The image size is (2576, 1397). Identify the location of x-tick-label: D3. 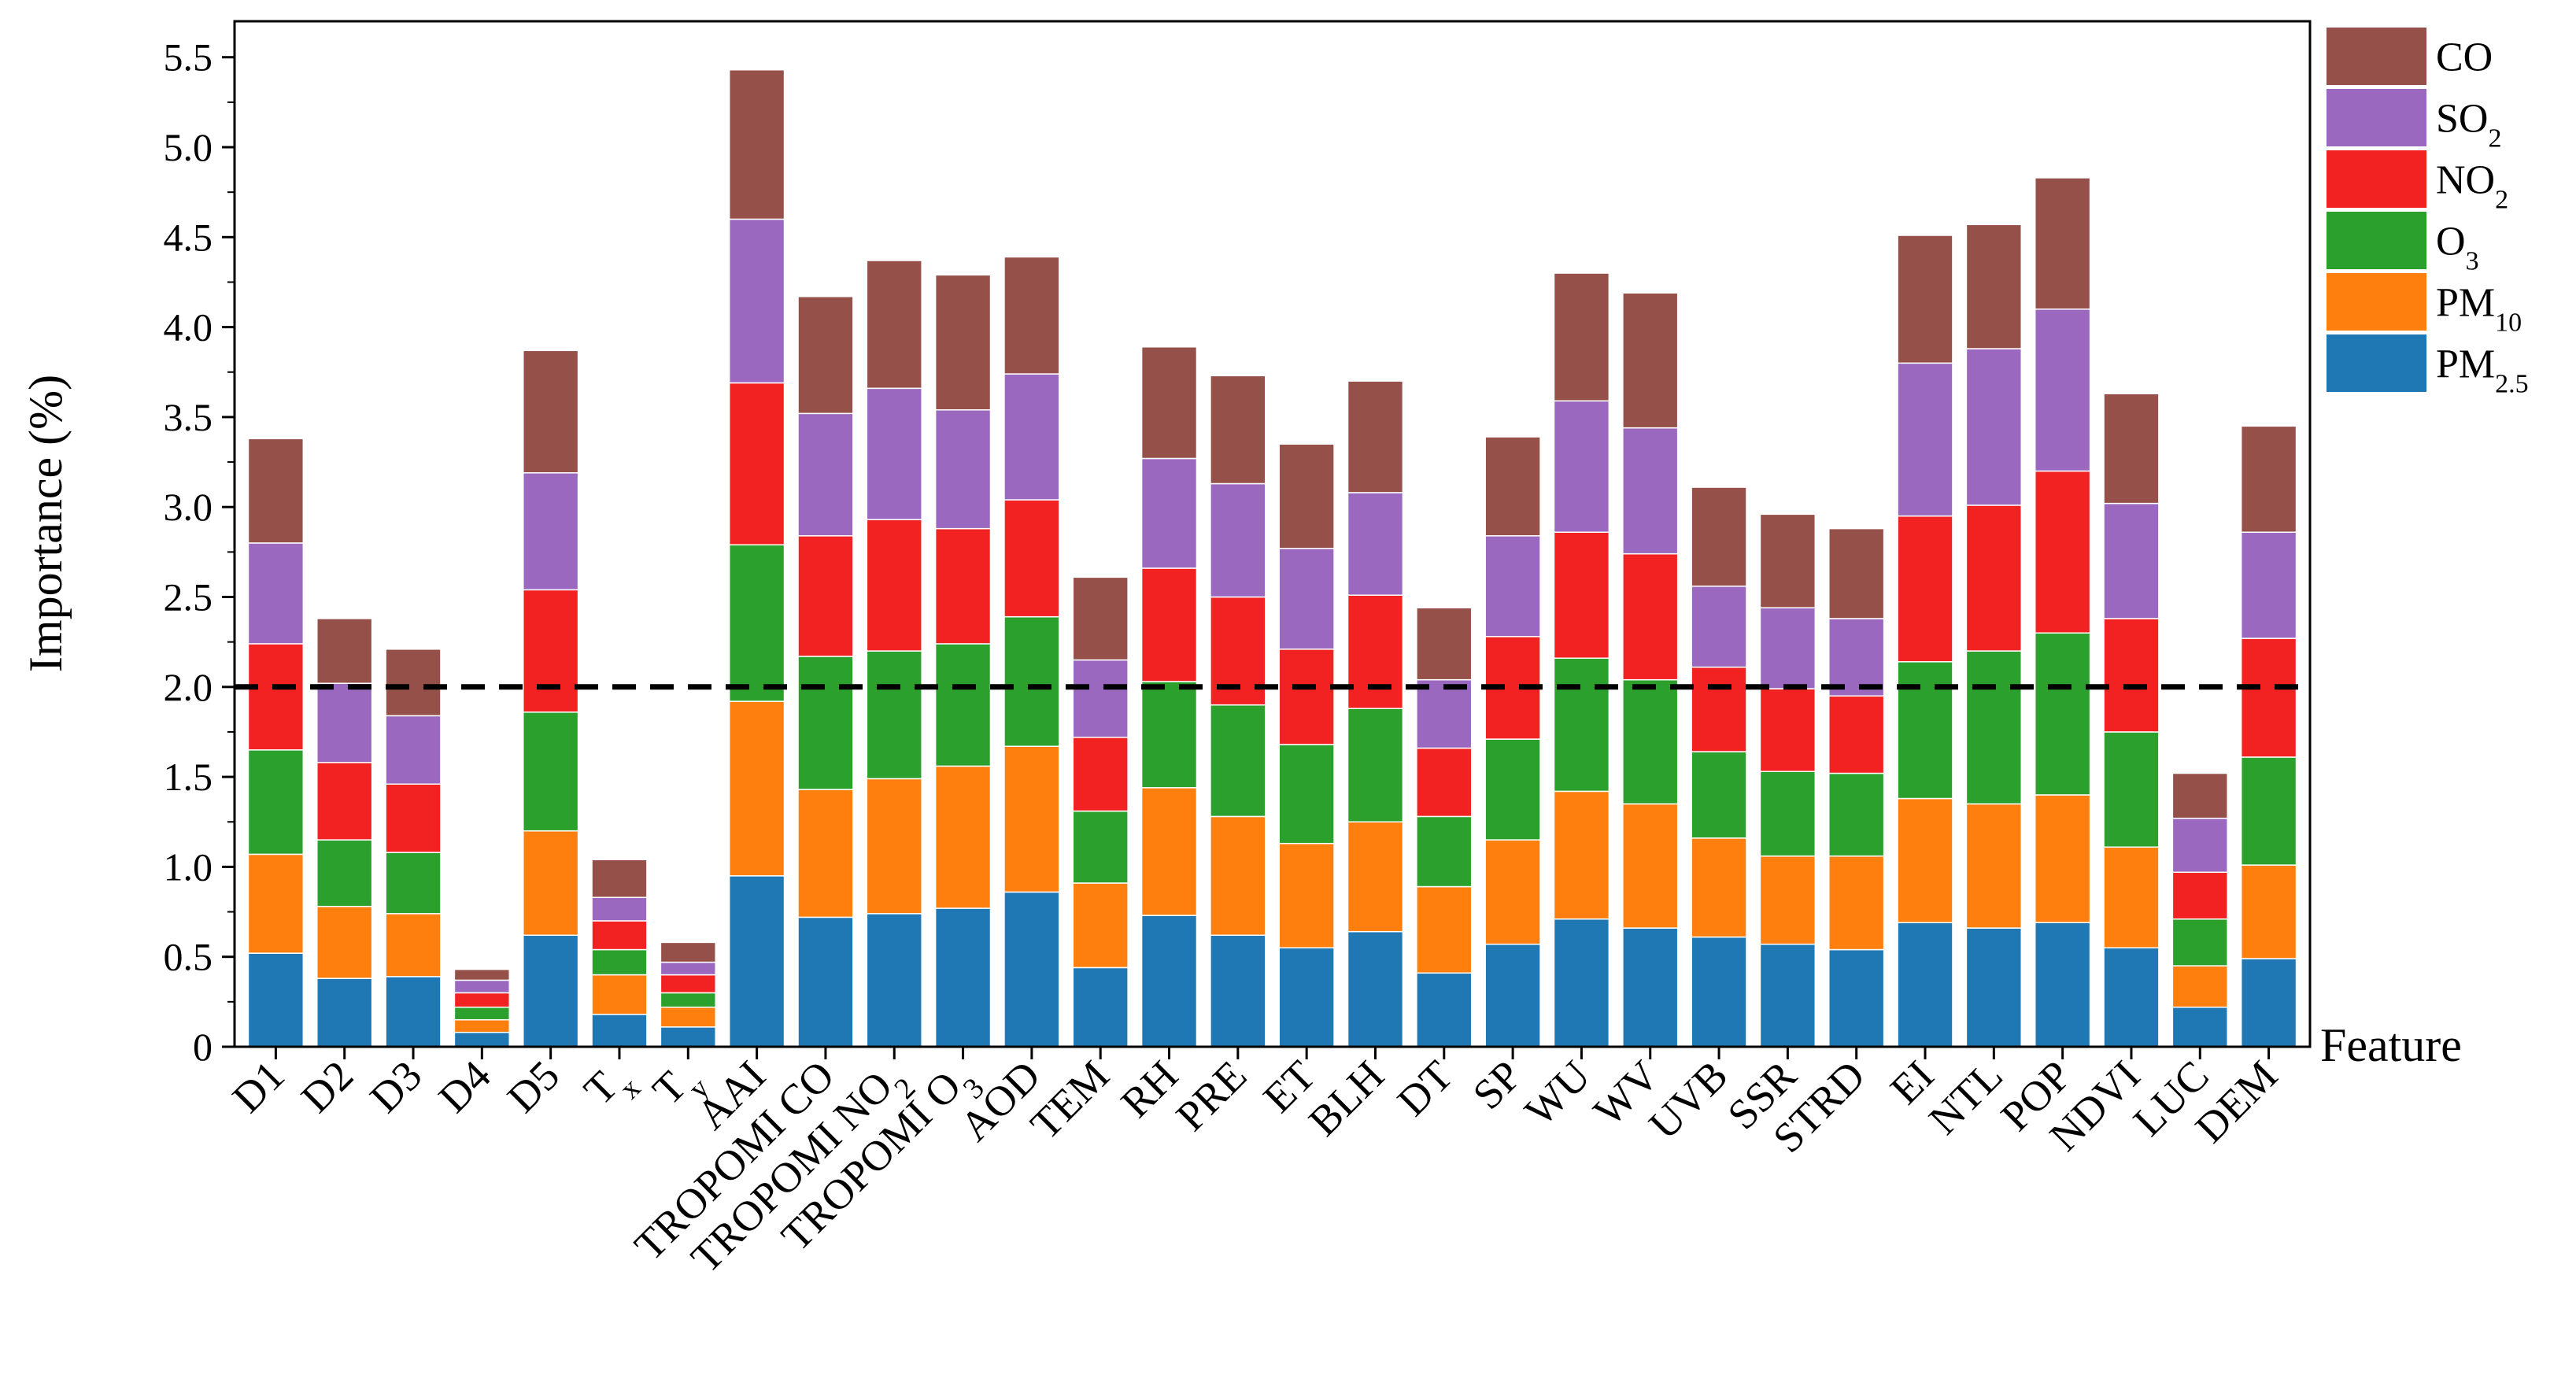
(395, 1086).